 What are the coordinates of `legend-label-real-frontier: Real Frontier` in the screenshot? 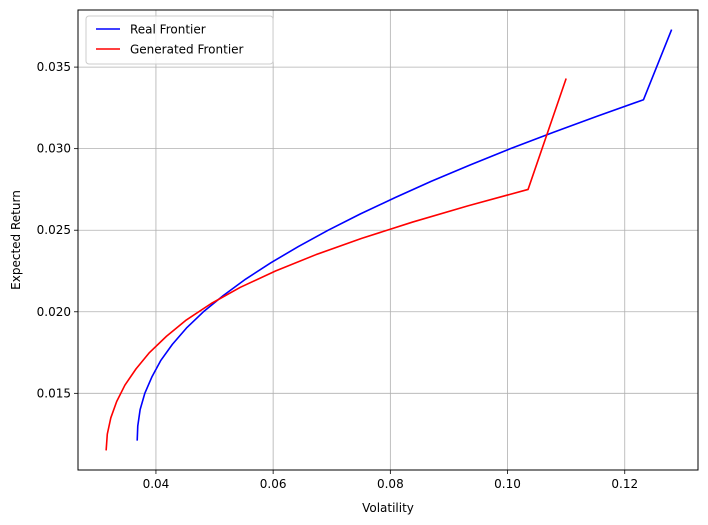 It's located at (168, 30).